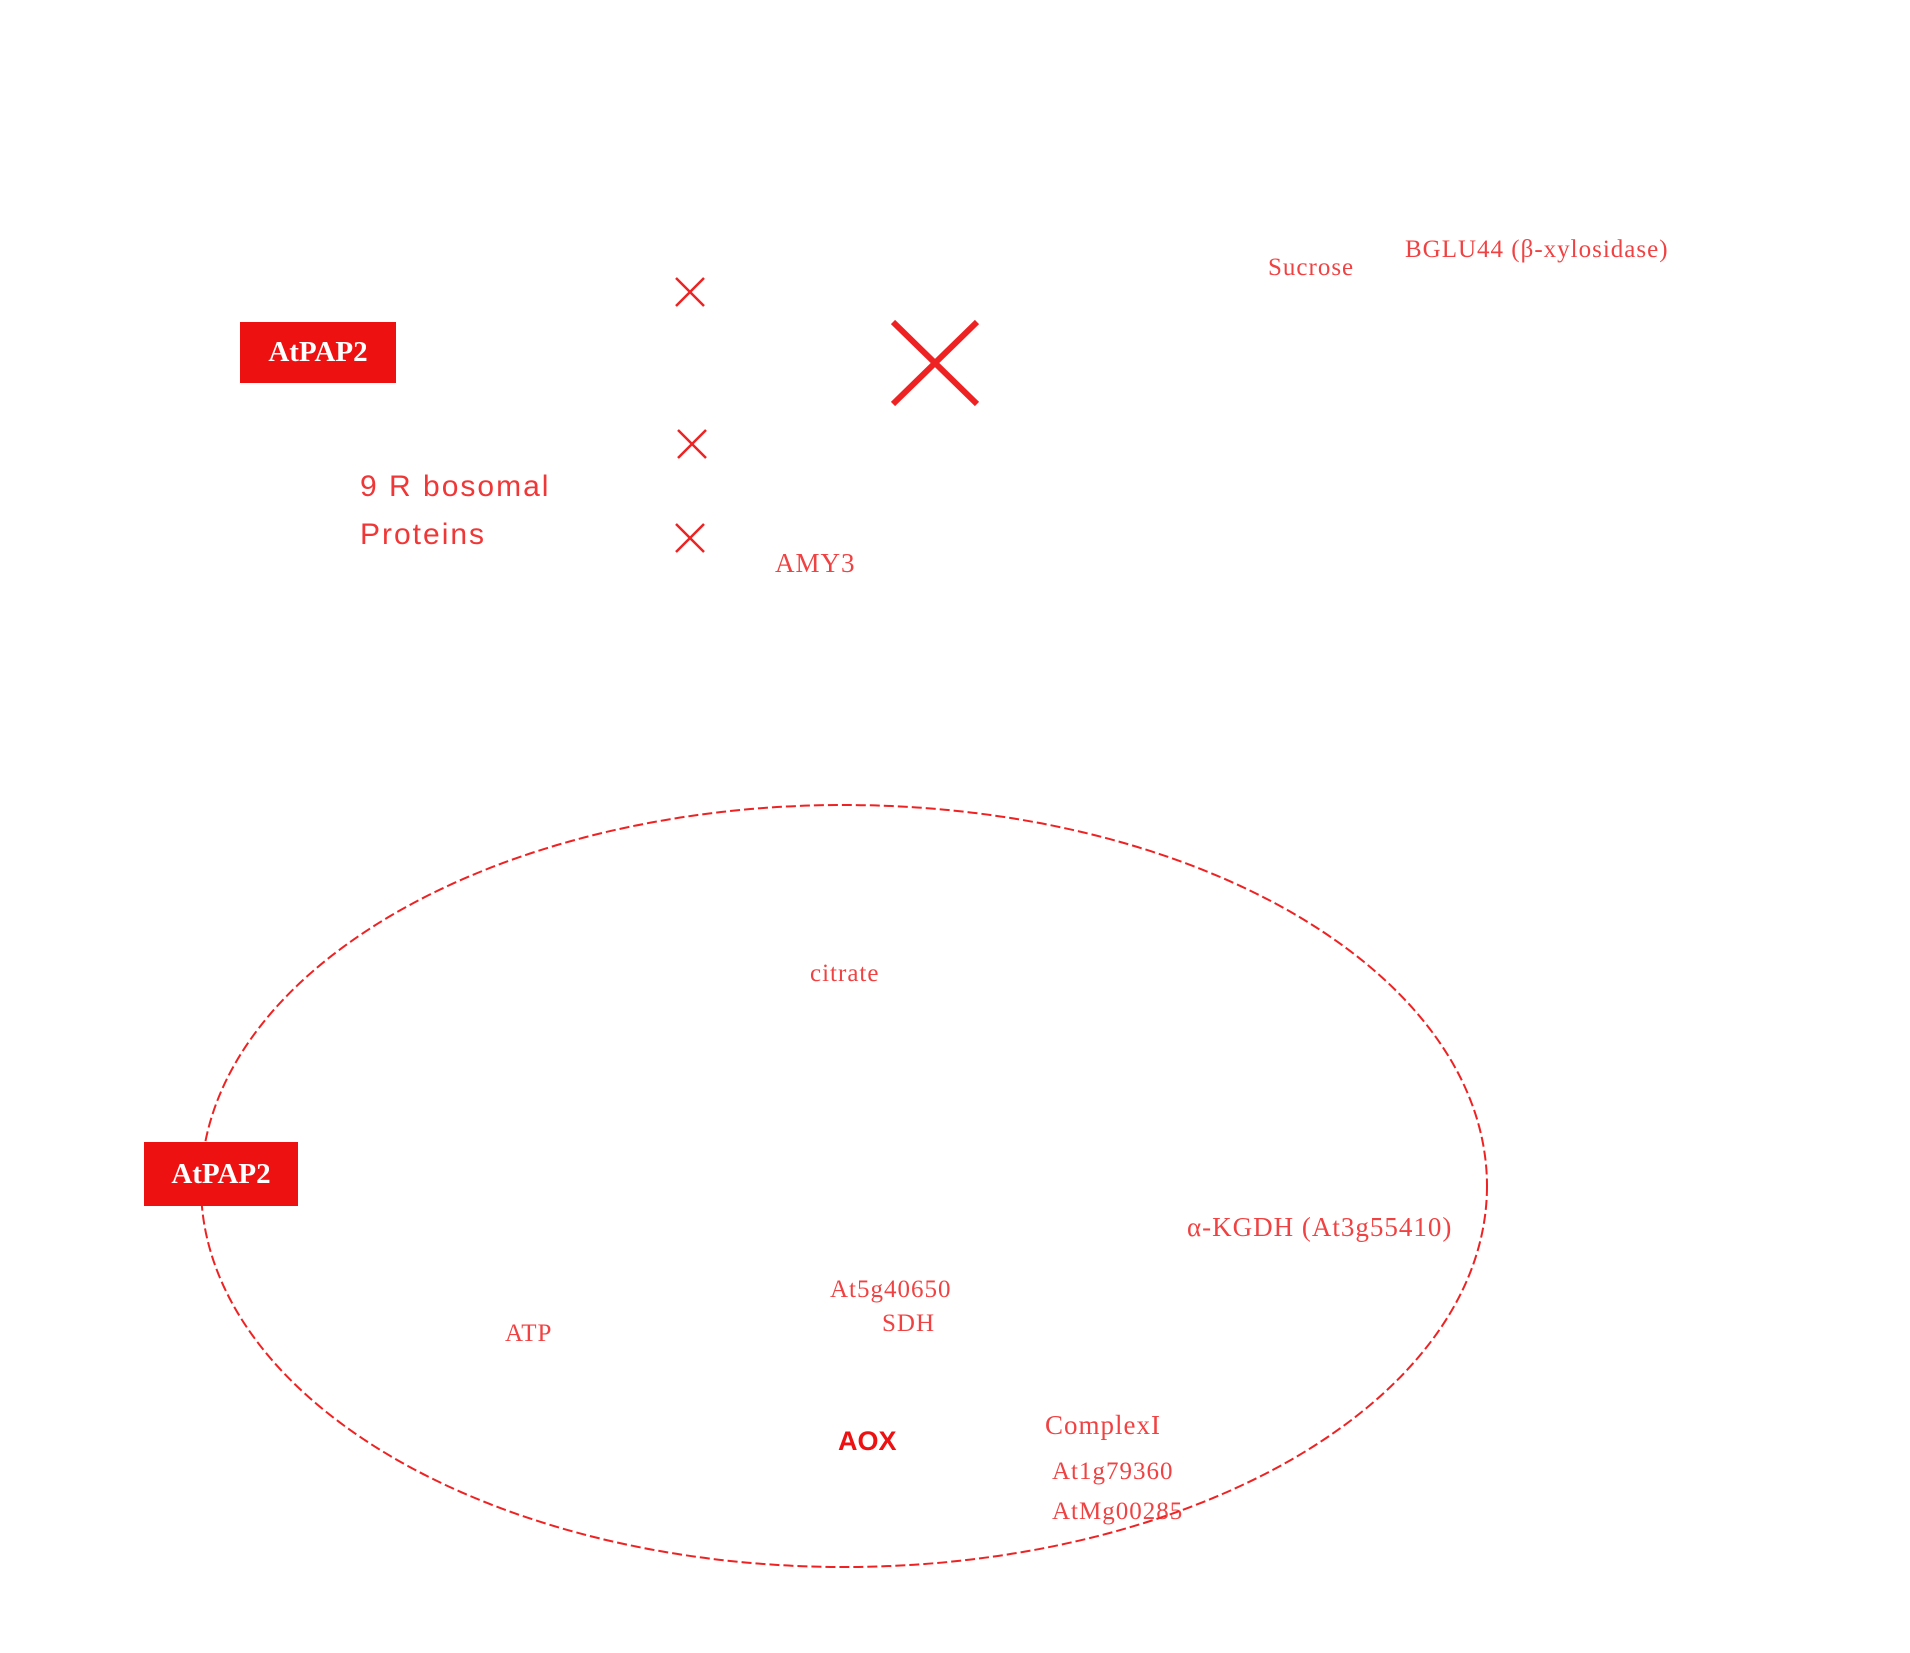 The image size is (1910, 1653). I want to click on aox-label: AOX, so click(867, 1441).